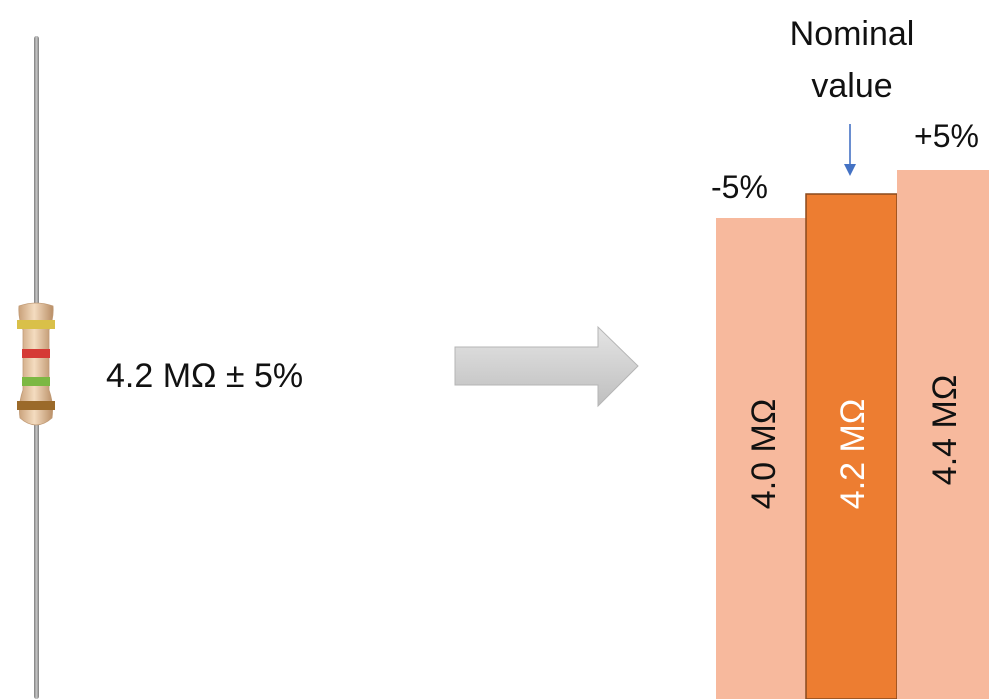 Image resolution: width=1002 pixels, height=699 pixels. I want to click on resistor-value-label: 4.2 MΩ ± 5%, so click(204, 376).